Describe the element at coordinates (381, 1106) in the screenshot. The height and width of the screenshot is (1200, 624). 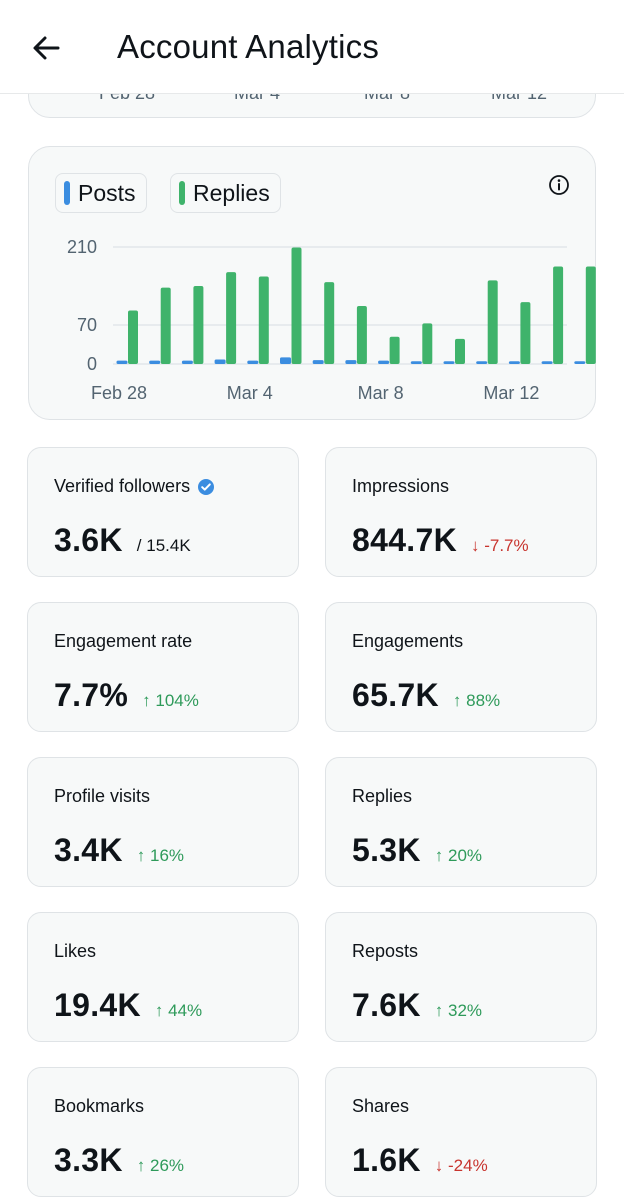
I see `metric-label-text: Shares` at that location.